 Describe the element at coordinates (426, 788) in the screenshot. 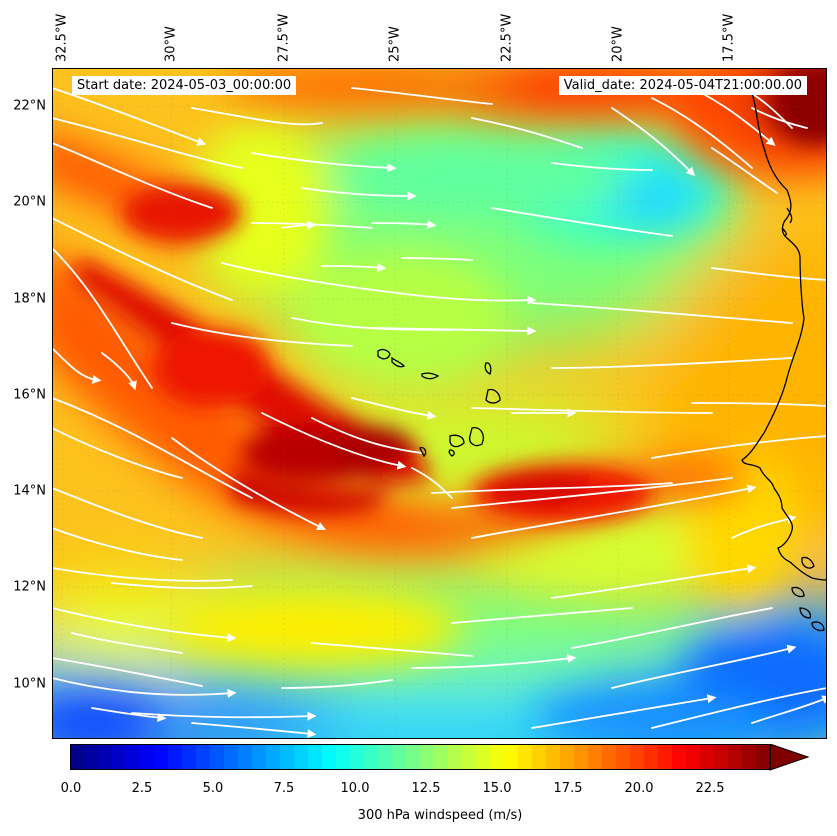

I see `colorbar-tick: 12.5` at that location.